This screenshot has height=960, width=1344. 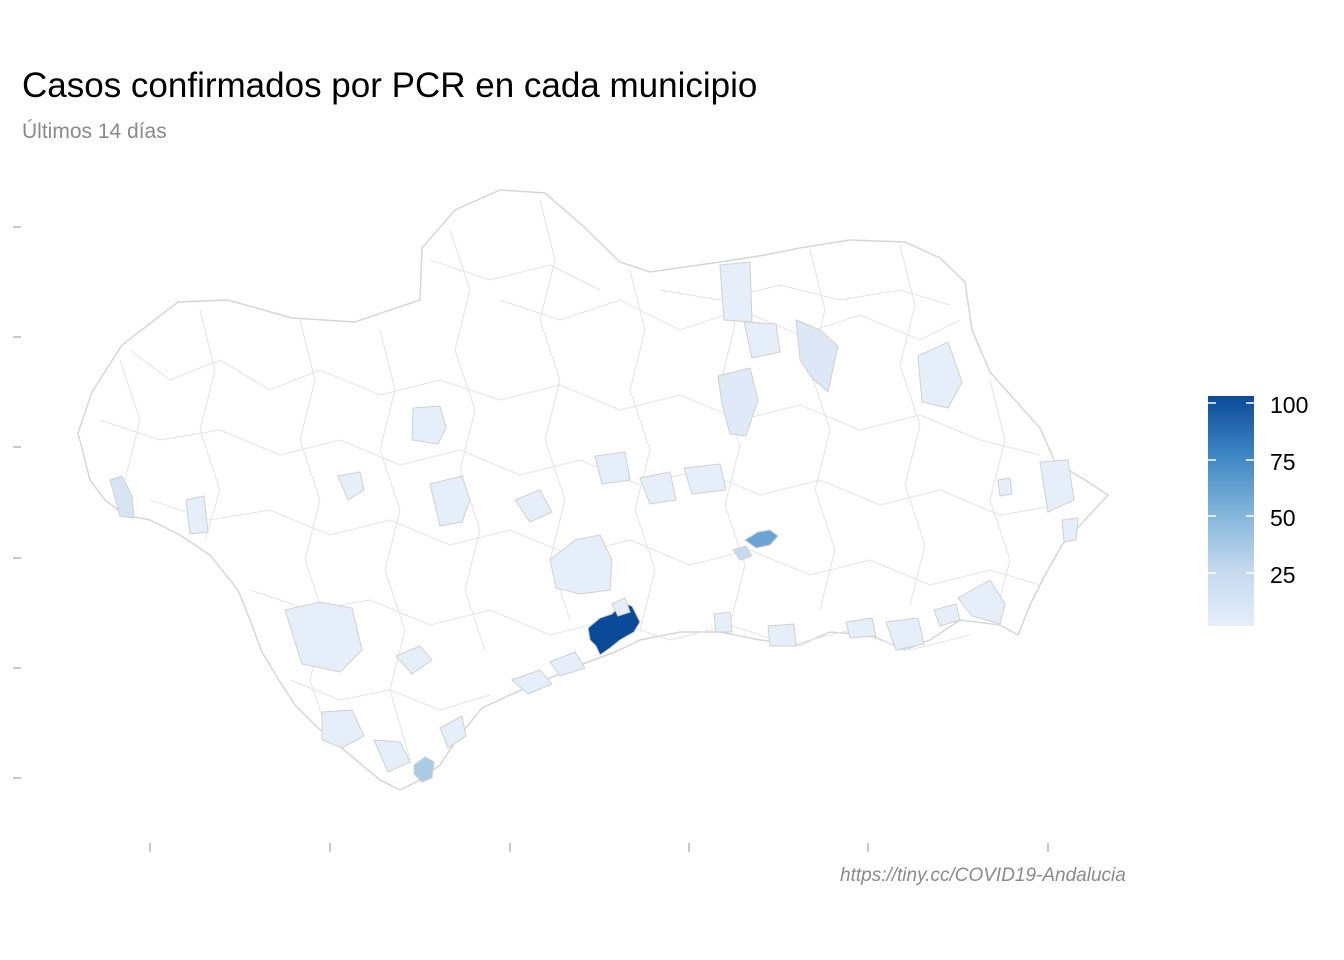 What do you see at coordinates (614, 629) in the screenshot?
I see `municipality-malaga` at bounding box center [614, 629].